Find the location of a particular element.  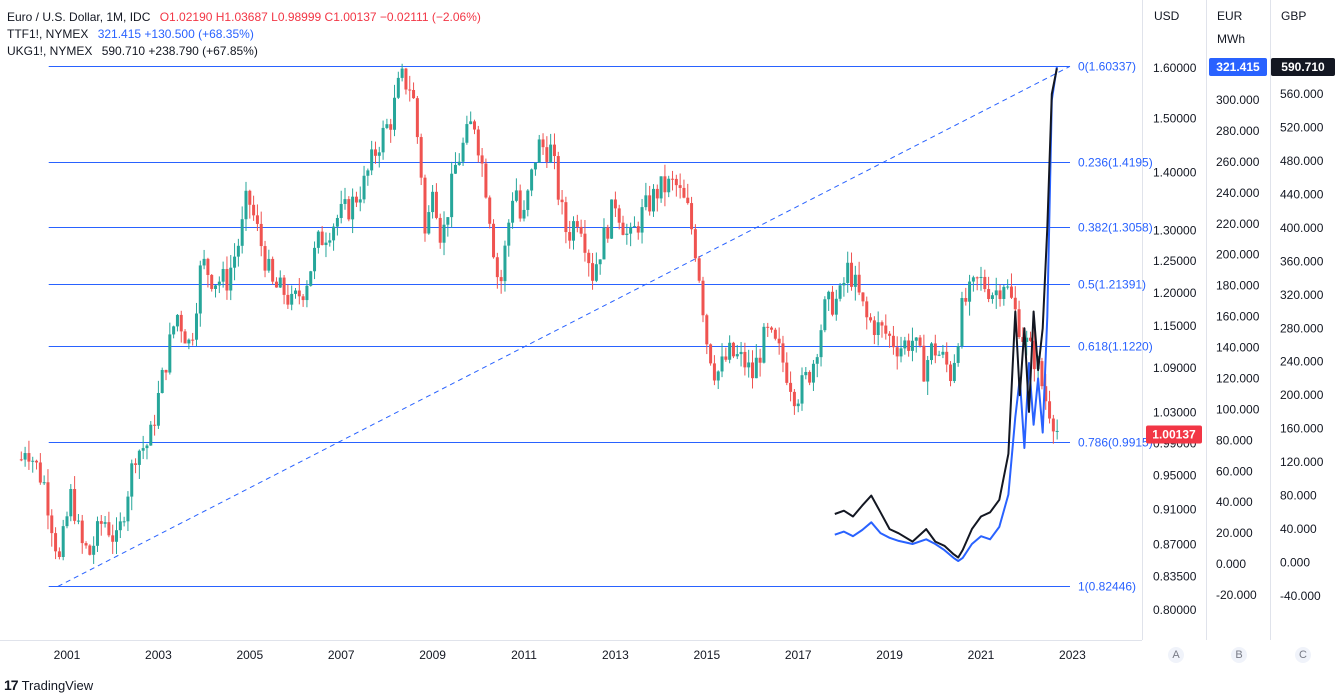

legend-ttf-values: 321.415 +130.500 (+68.35%) is located at coordinates (175, 34).